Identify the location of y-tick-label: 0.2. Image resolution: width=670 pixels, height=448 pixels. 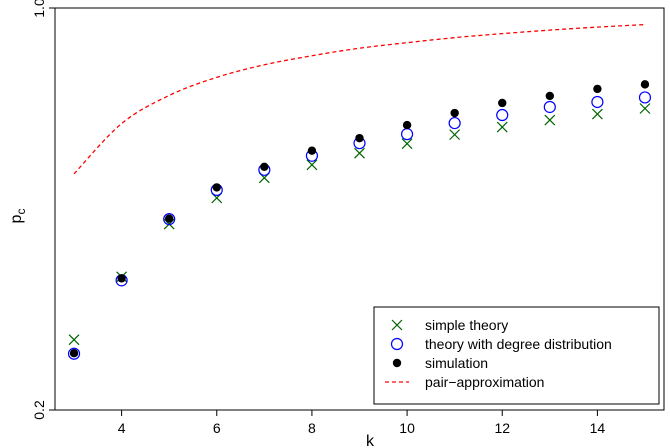
(39, 410).